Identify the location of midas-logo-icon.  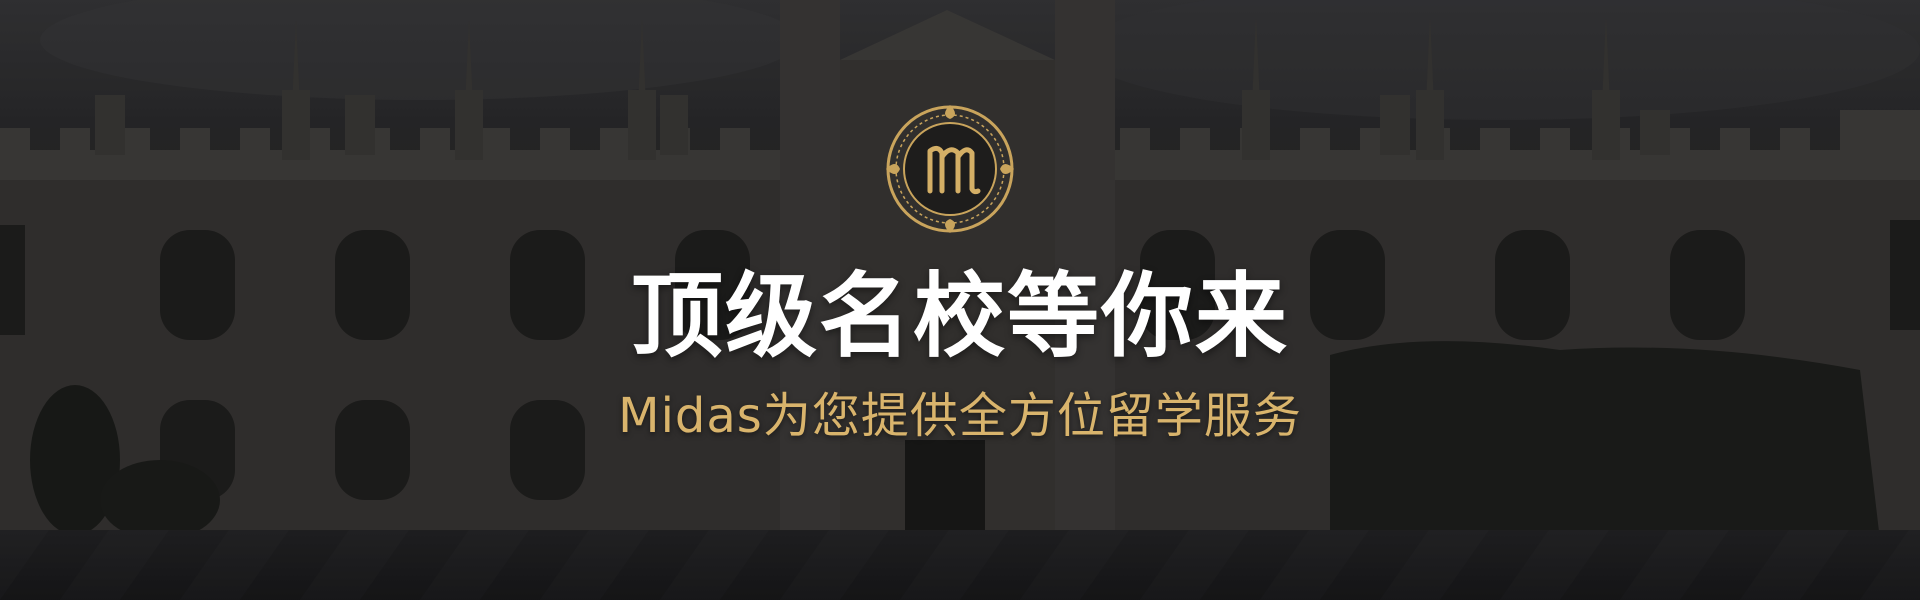
(950, 169).